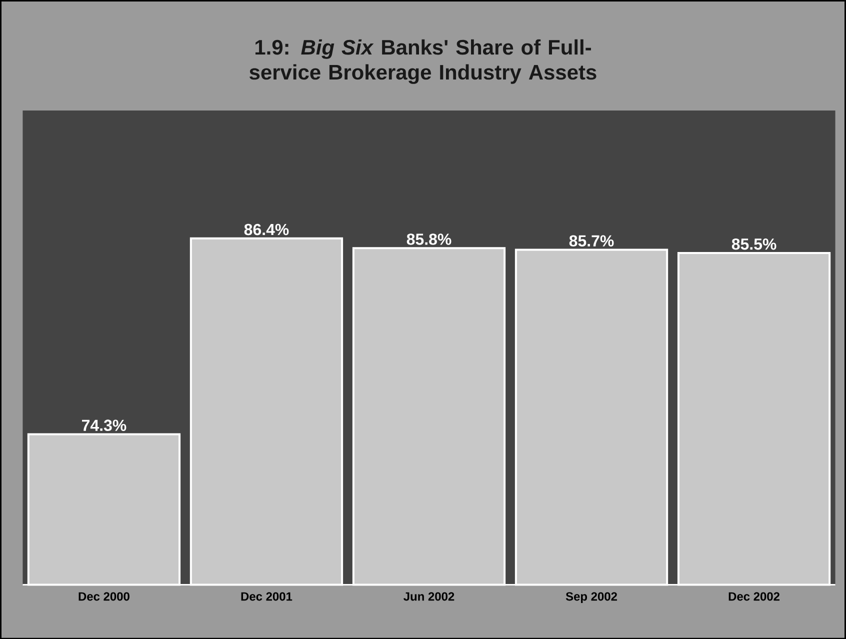 Image resolution: width=846 pixels, height=639 pixels. What do you see at coordinates (754, 596) in the screenshot?
I see `x-tick-label: Dec 2002` at bounding box center [754, 596].